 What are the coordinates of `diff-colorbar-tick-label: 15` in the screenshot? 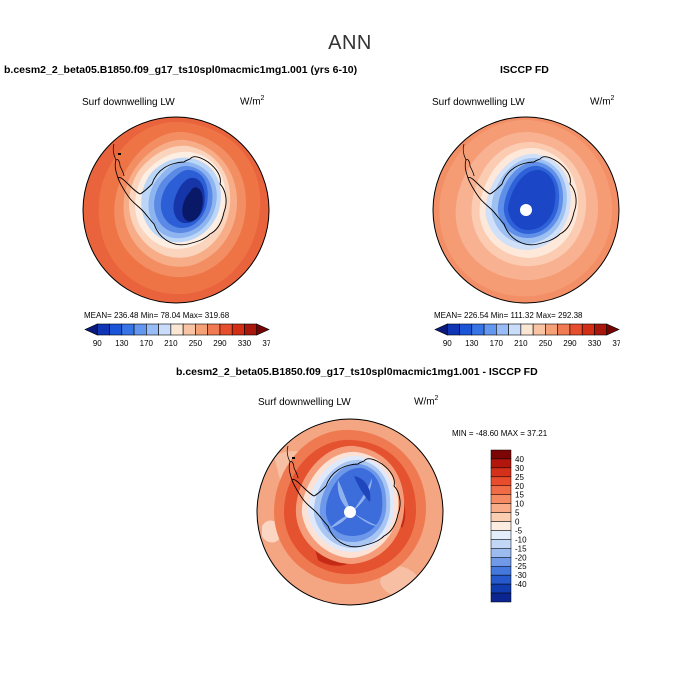 It's located at (519, 495).